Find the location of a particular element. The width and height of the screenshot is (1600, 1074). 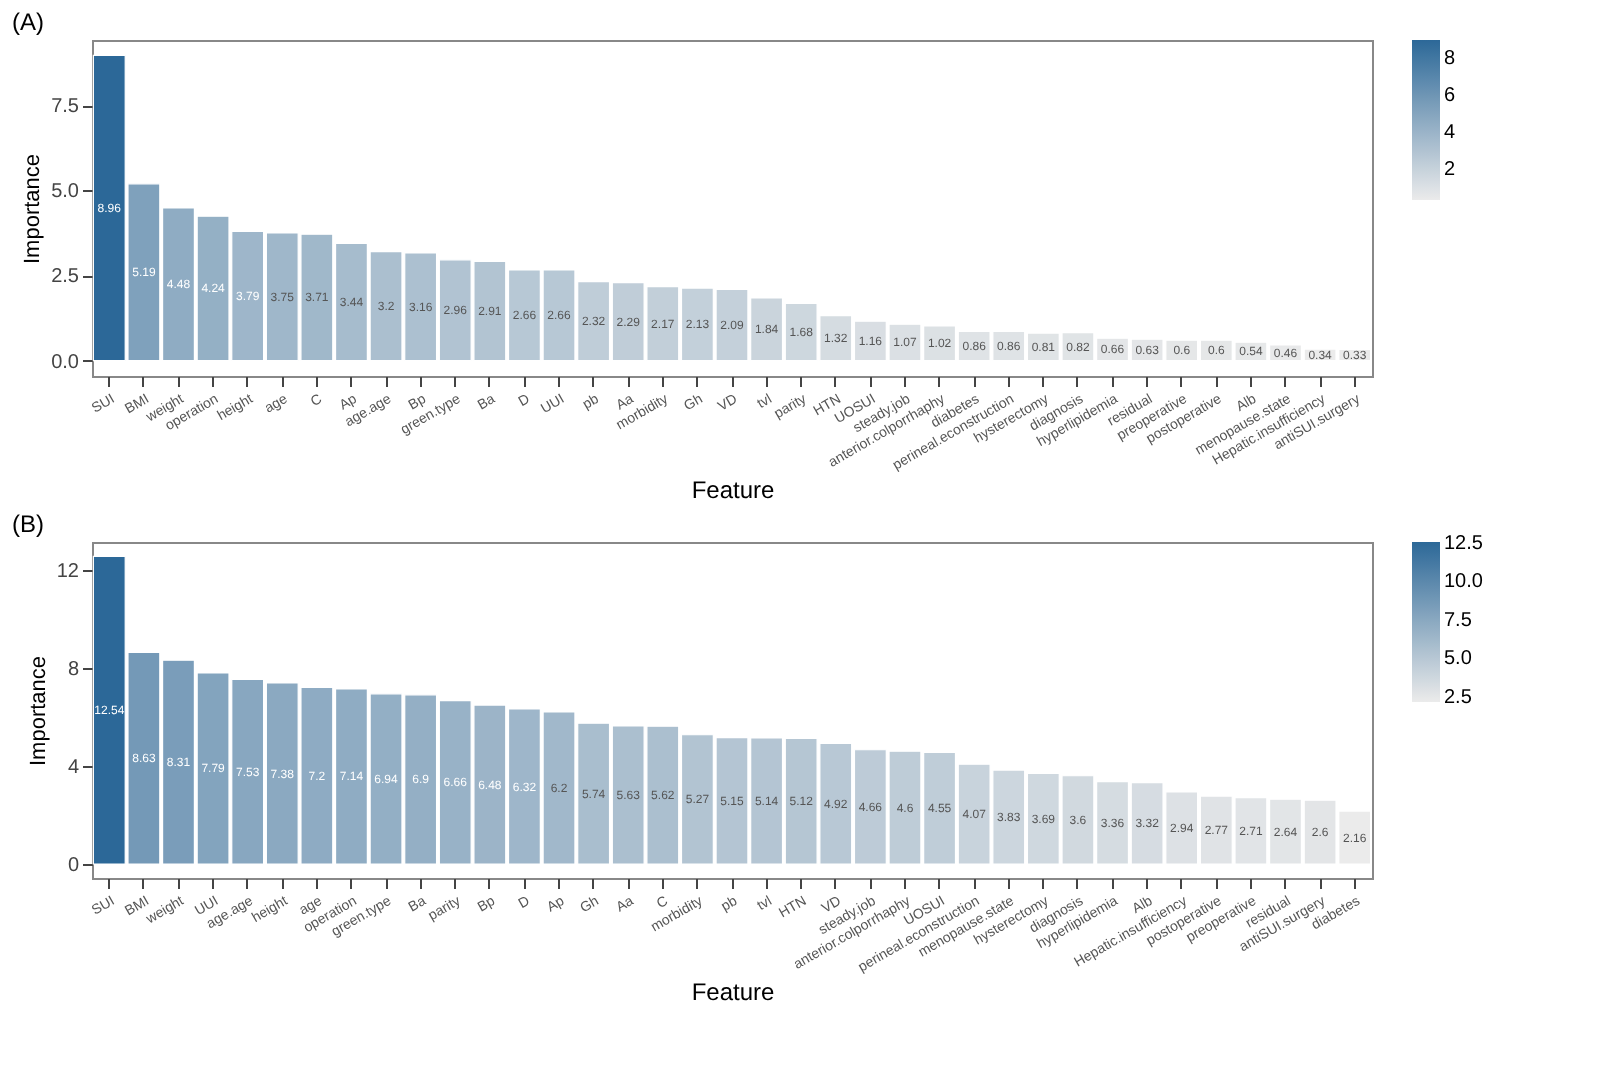

y-tick-label: 0 is located at coordinates (73, 866).